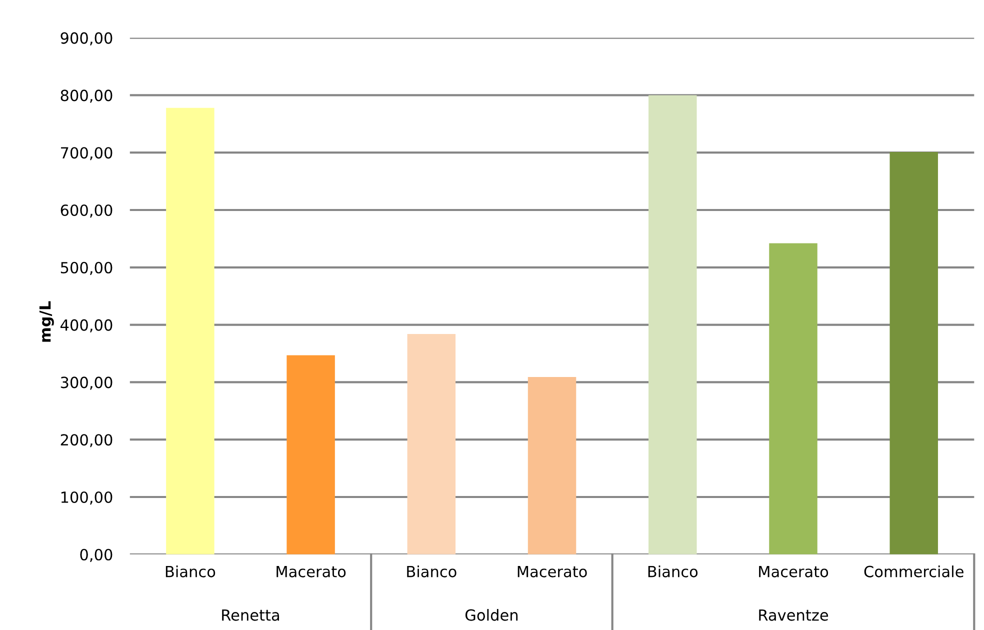  Describe the element at coordinates (86, 268) in the screenshot. I see `y-tick-label: 500,00` at that location.